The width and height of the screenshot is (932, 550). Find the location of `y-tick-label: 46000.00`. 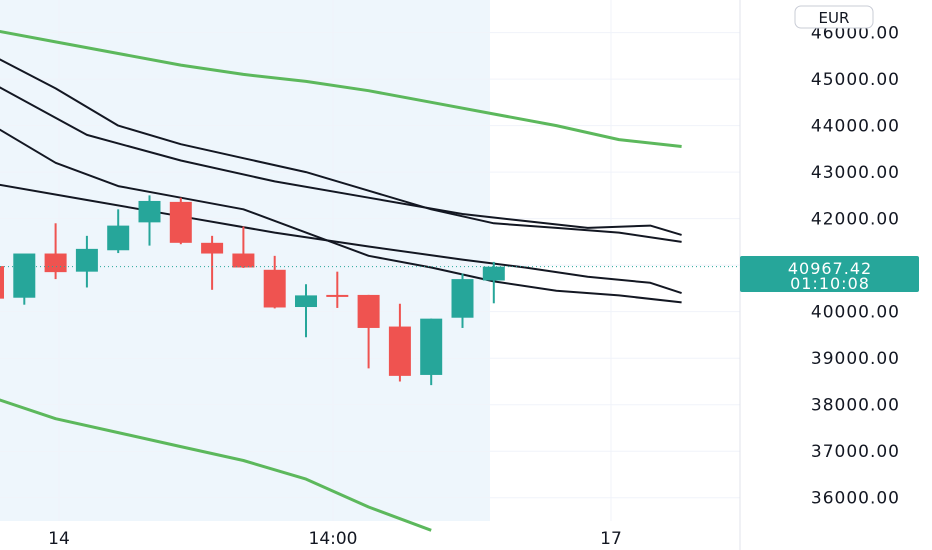

y-tick-label: 46000.00 is located at coordinates (855, 34).